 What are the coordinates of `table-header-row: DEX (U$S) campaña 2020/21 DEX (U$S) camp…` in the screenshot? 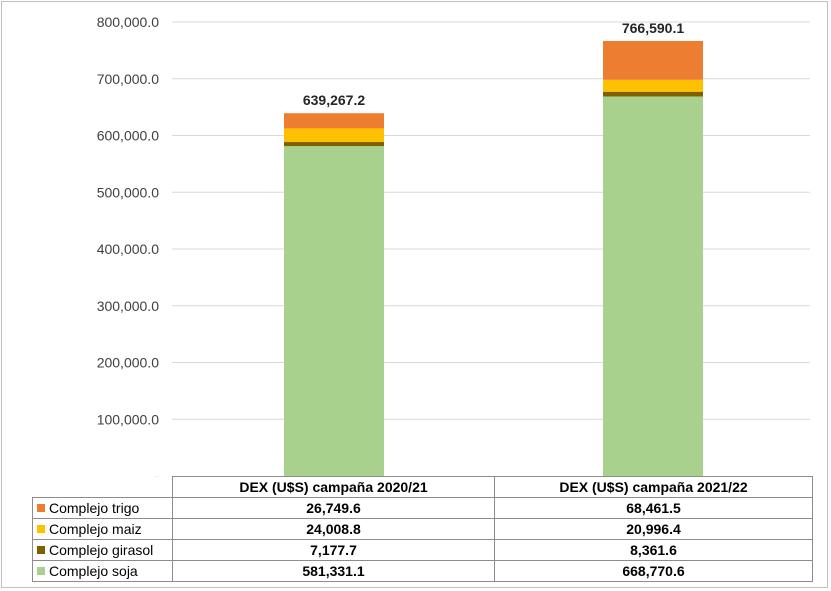 It's located at (422, 487).